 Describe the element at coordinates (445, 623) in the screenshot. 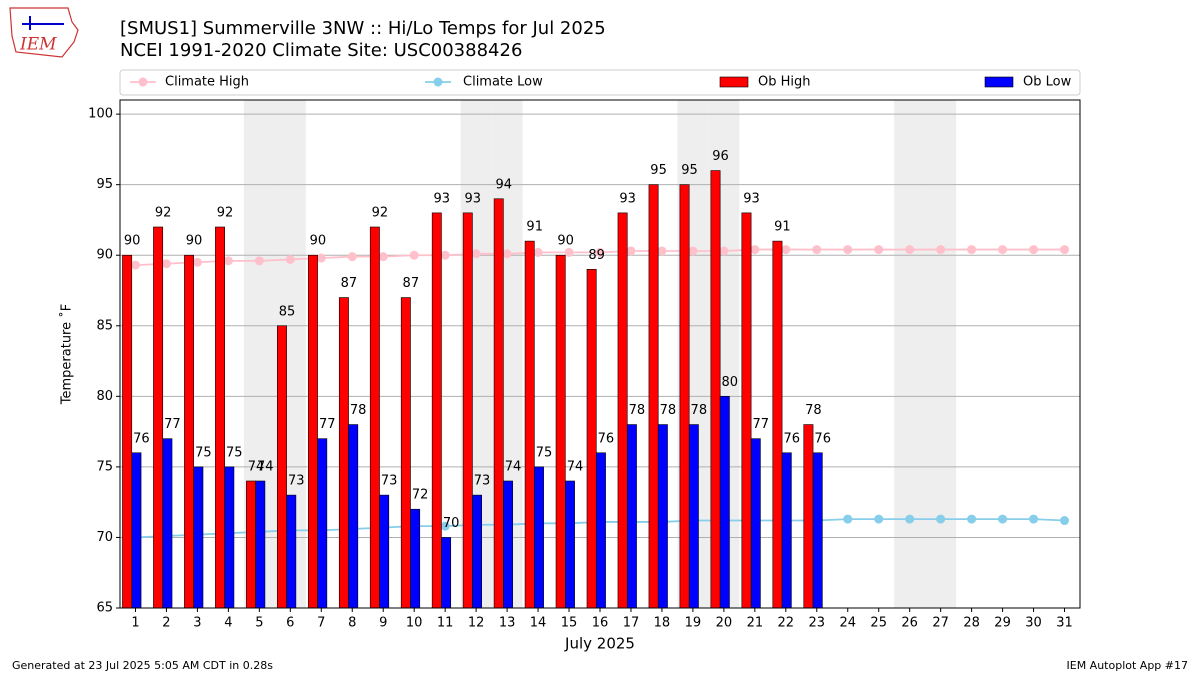

I see `x-tick-label: 11` at that location.